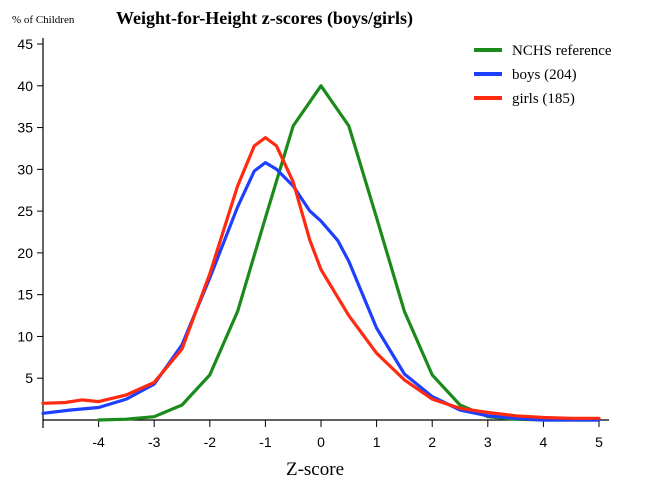 The width and height of the screenshot is (649, 484). Describe the element at coordinates (599, 442) in the screenshot. I see `x-tick-label: 5` at that location.